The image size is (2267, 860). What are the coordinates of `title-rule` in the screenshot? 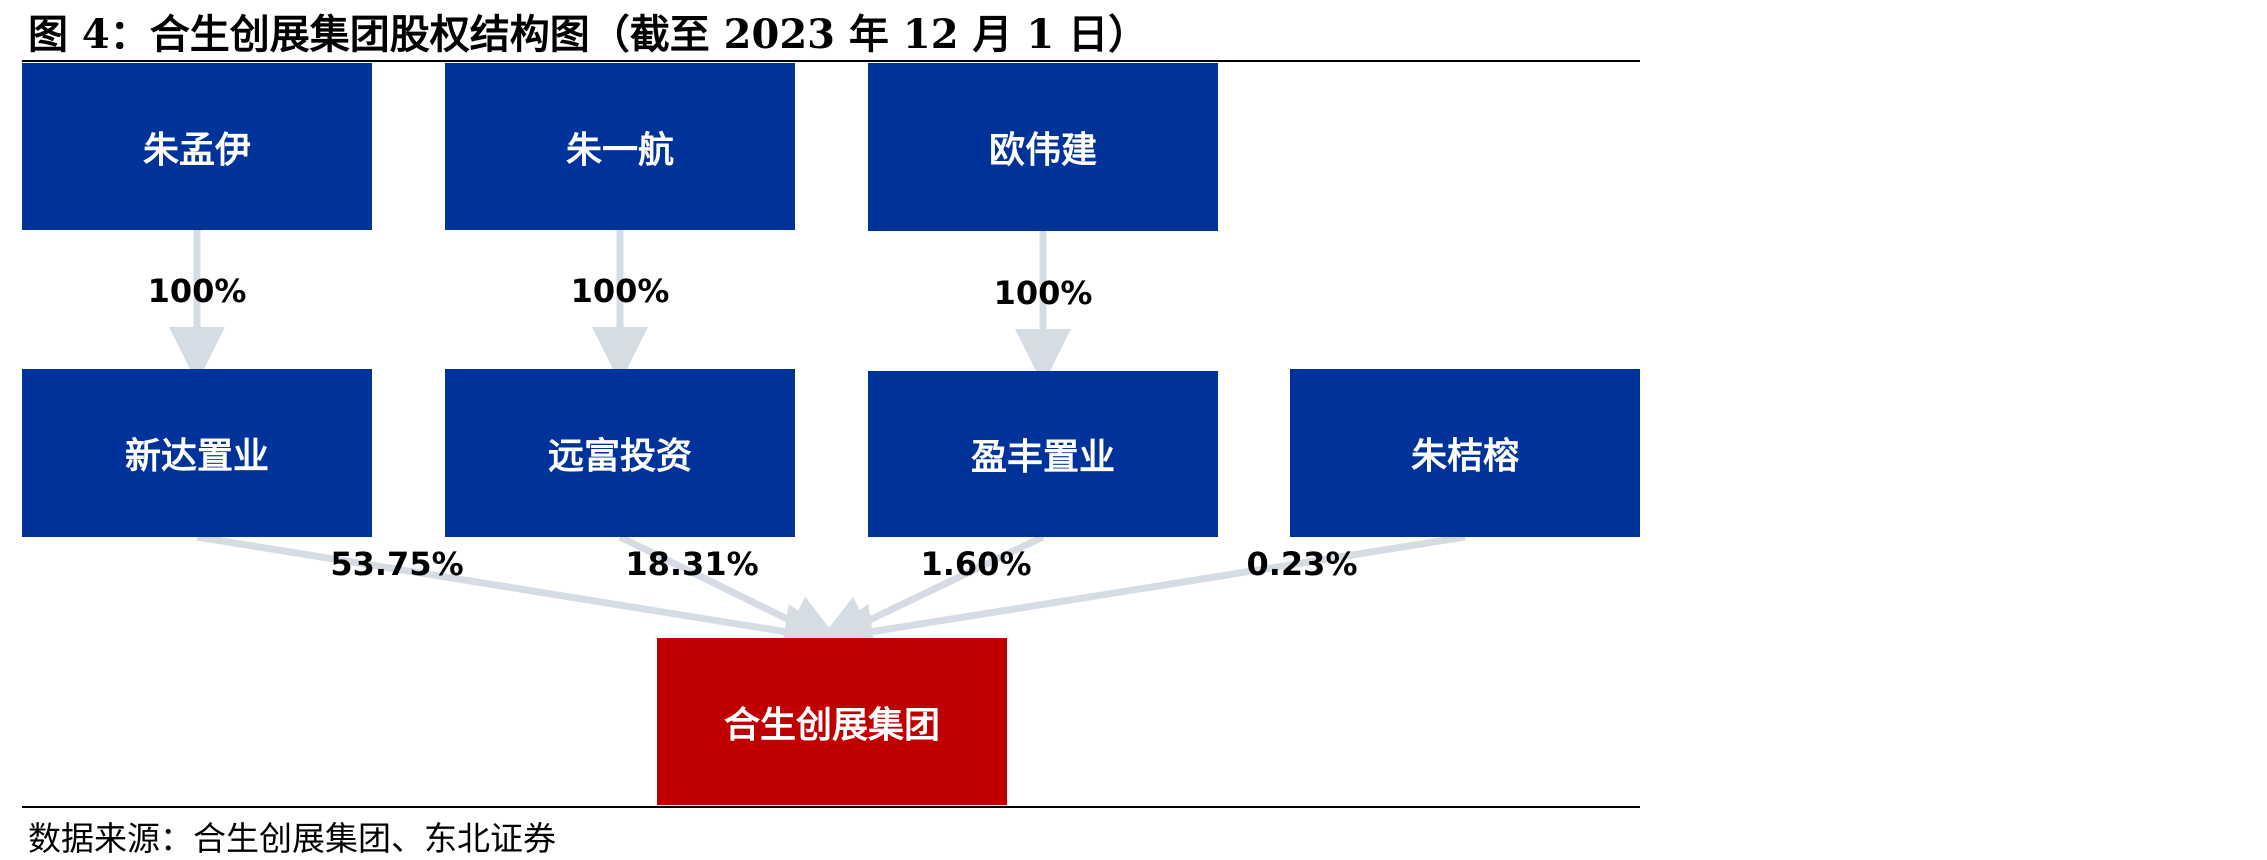 It's located at (831, 61).